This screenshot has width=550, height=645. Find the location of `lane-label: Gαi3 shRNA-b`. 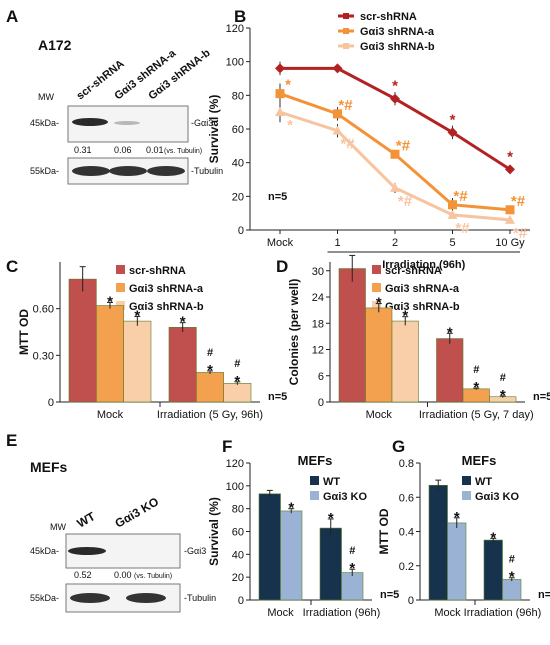

lane-label: Gαi3 shRNA-b is located at coordinates (179, 75).